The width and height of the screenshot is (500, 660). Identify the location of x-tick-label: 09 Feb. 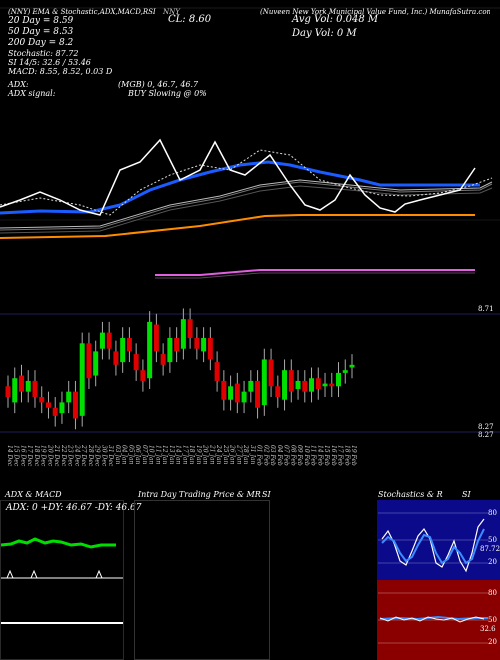
(299, 455).